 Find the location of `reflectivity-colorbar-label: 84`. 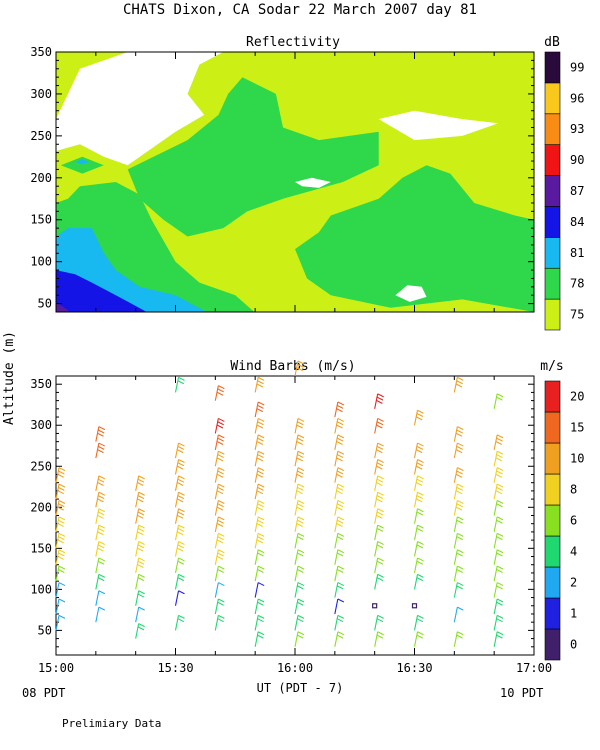

reflectivity-colorbar-label: 84 is located at coordinates (577, 222).